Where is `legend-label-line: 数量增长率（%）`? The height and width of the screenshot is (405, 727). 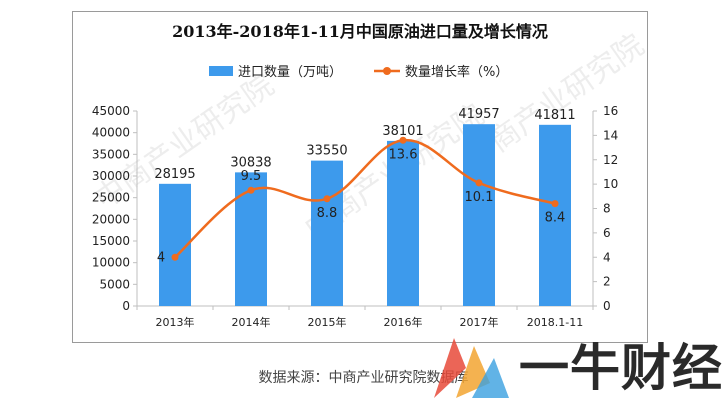
legend-label-line: 数量增长率（%） is located at coordinates (456, 72).